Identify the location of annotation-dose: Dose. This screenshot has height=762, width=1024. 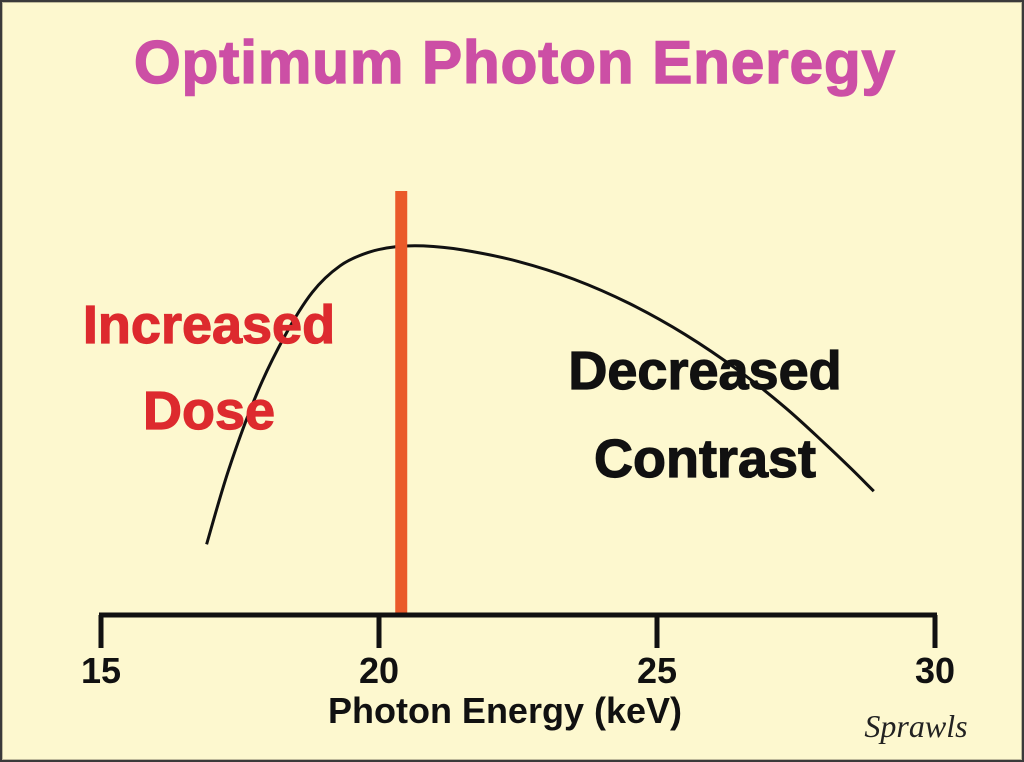
(209, 411).